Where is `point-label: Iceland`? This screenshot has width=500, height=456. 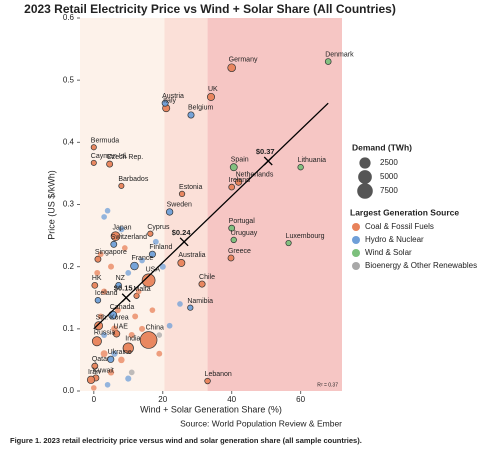
point-label: Iceland is located at coordinates (106, 293).